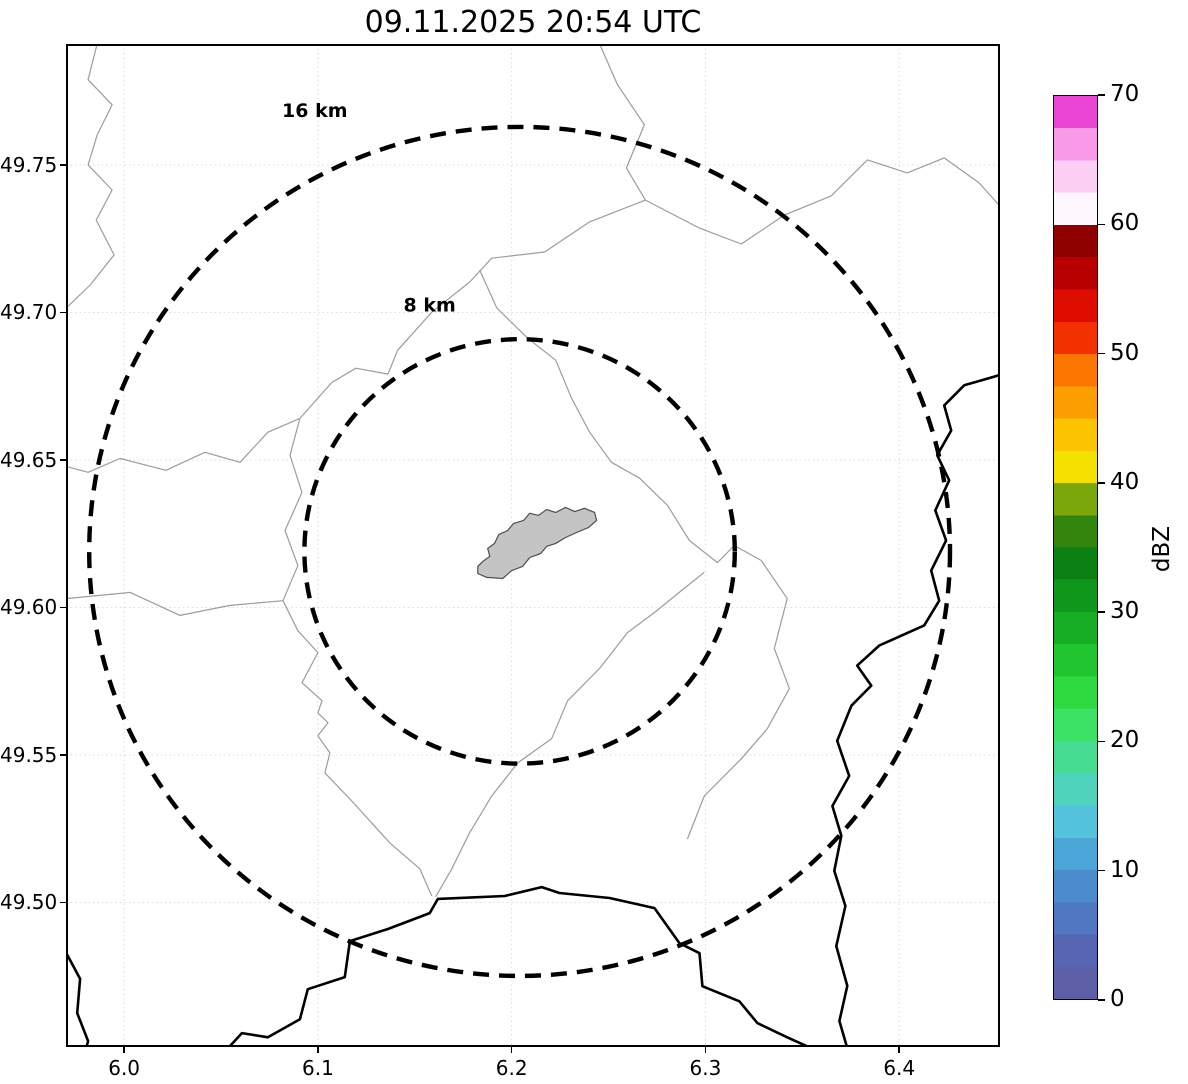  What do you see at coordinates (29, 754) in the screenshot?
I see `y-tick-label: 49.55` at bounding box center [29, 754].